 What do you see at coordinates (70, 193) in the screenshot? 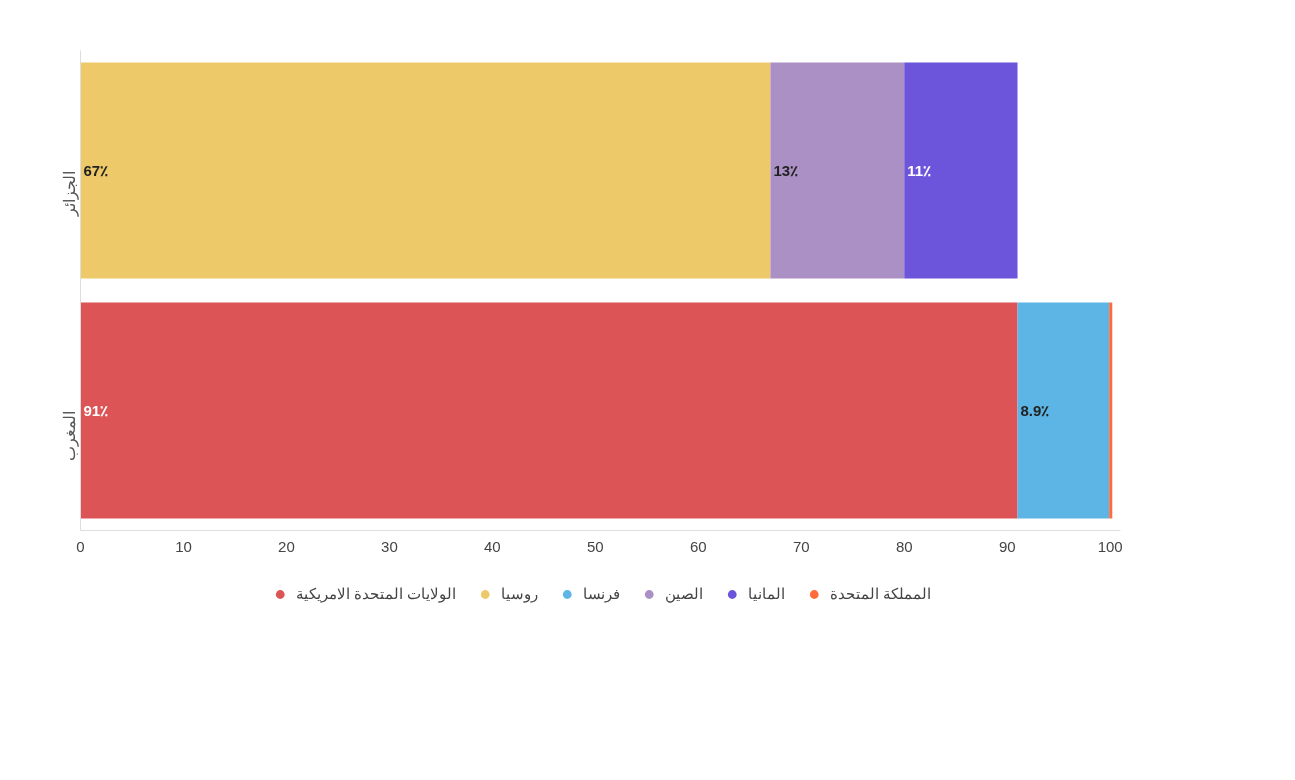
I see `y-tick-label: الجزائر` at bounding box center [70, 193].